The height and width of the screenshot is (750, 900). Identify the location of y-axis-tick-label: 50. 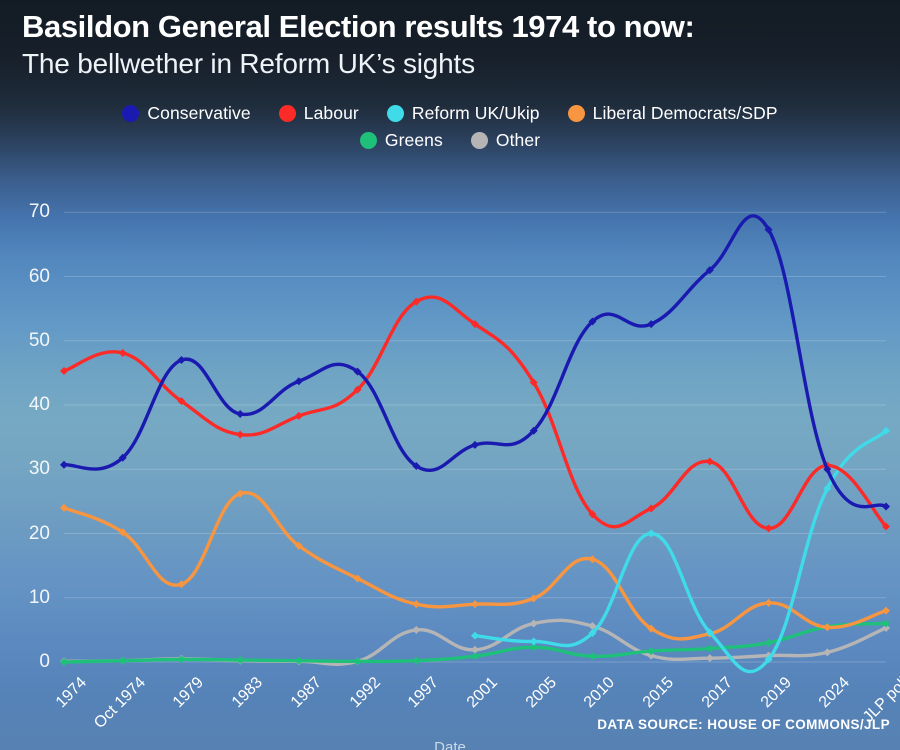
(39, 340).